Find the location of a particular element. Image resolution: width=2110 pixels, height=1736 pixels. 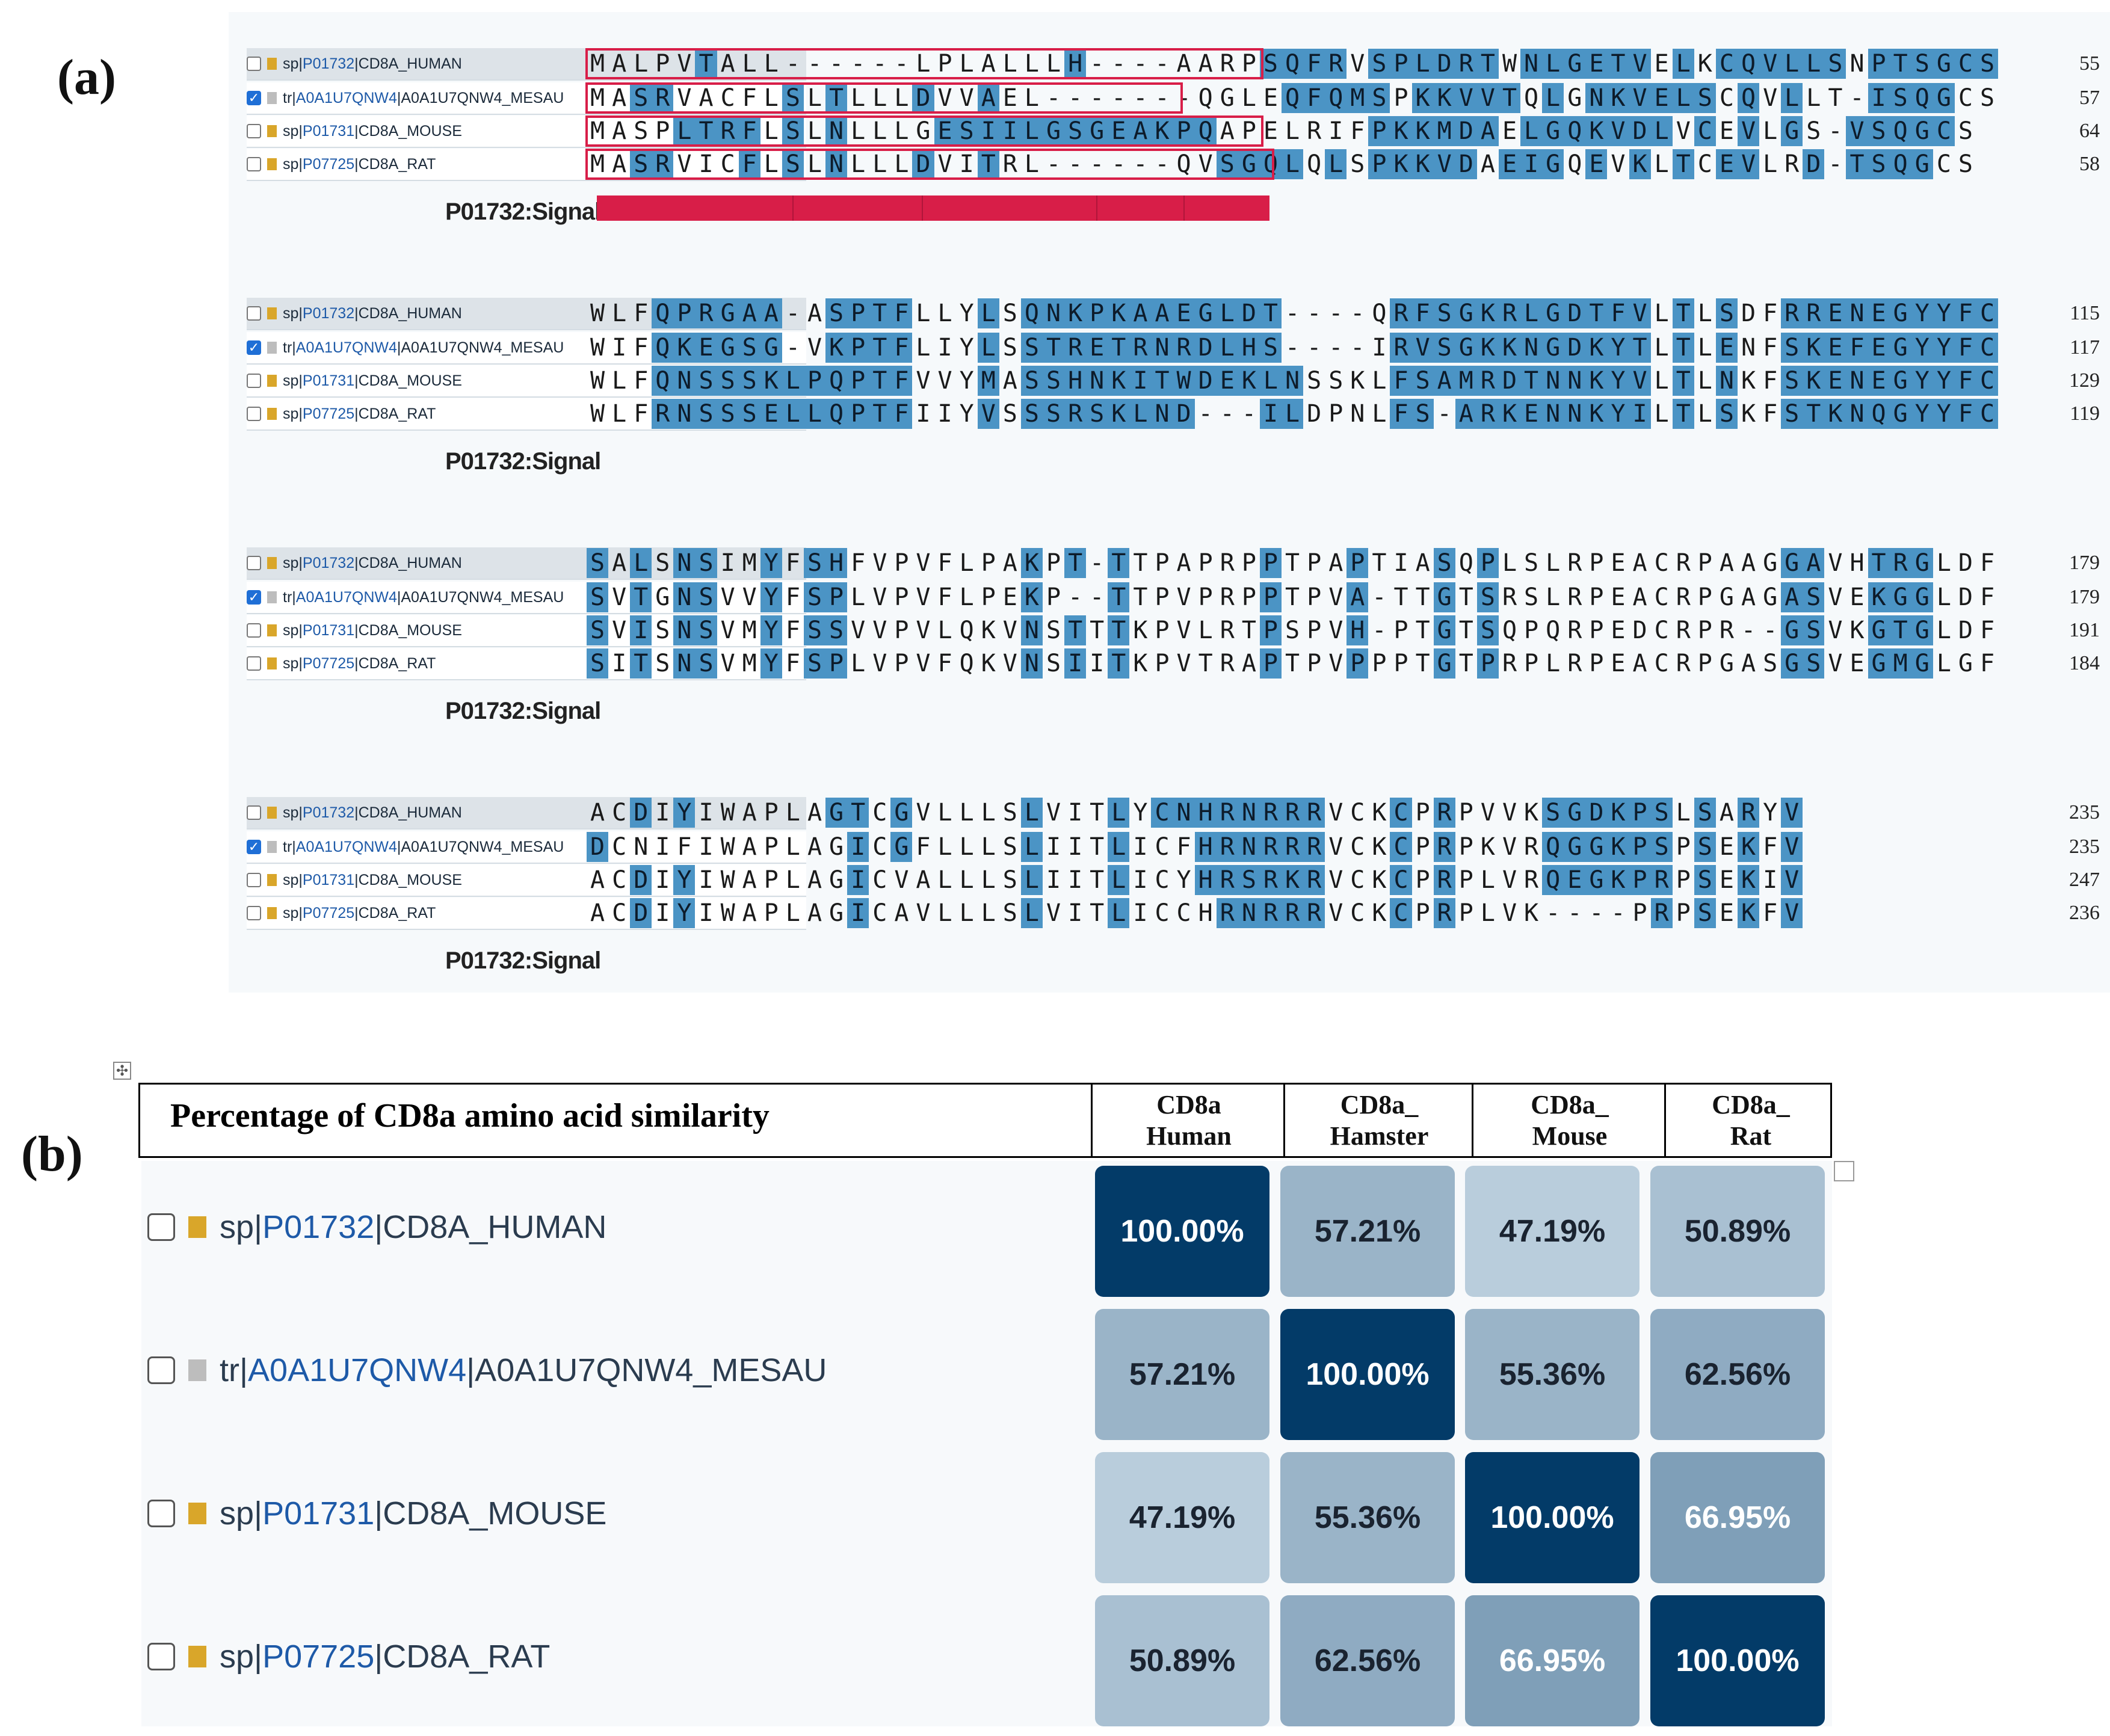

residue: Y is located at coordinates (684, 880).